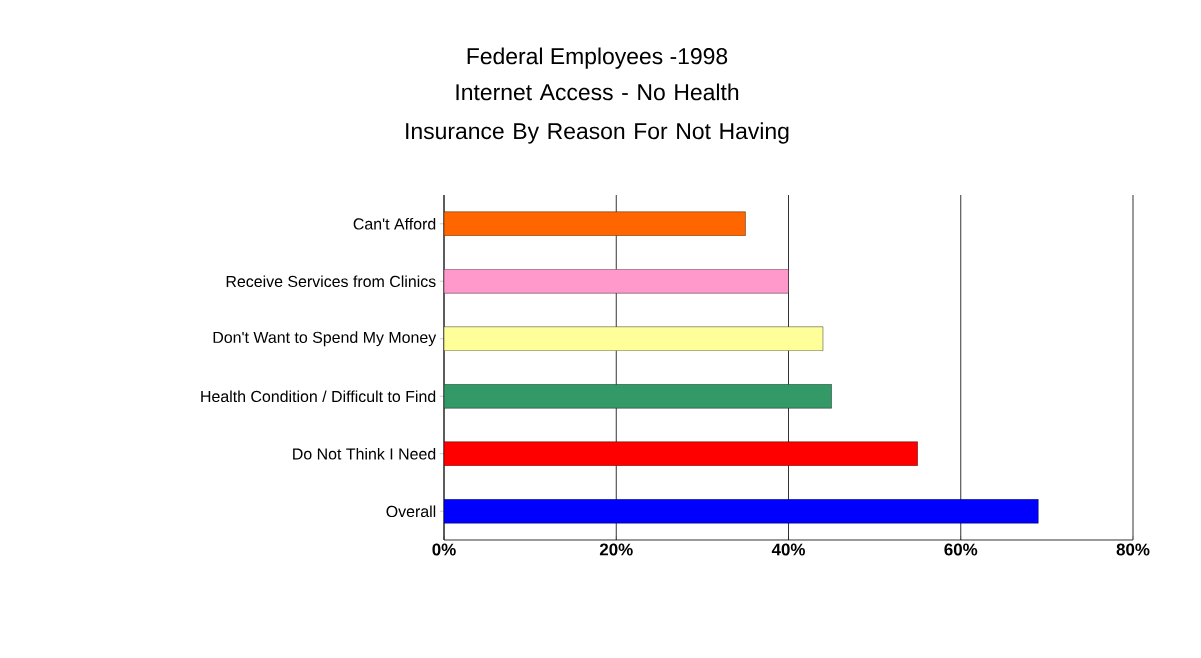 The width and height of the screenshot is (1201, 658). I want to click on x-tick-label: 40%, so click(788, 549).